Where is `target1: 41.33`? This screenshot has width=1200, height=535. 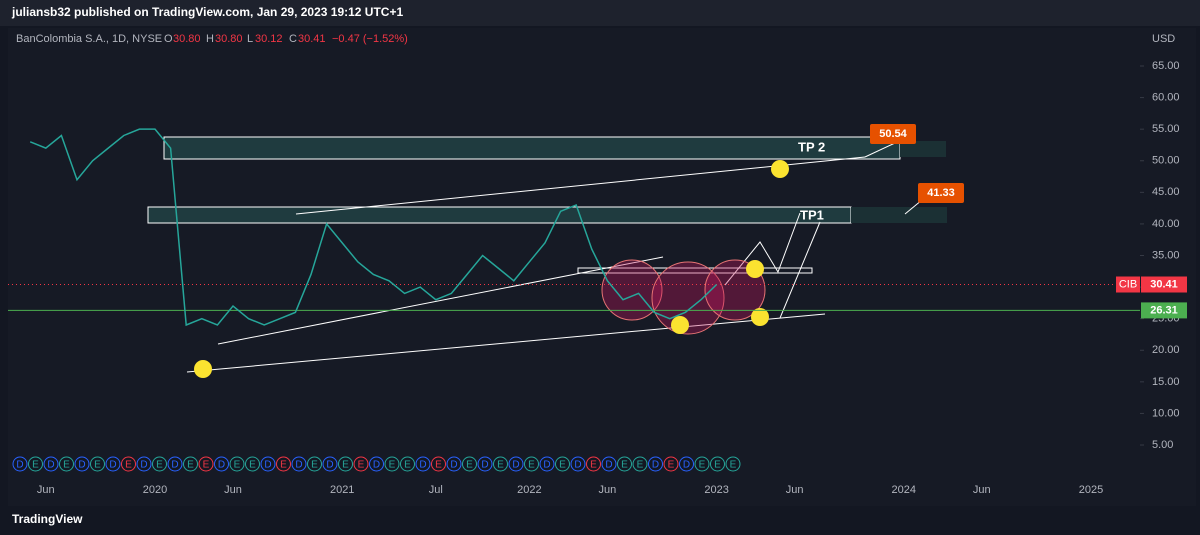 target1: 41.33 is located at coordinates (941, 193).